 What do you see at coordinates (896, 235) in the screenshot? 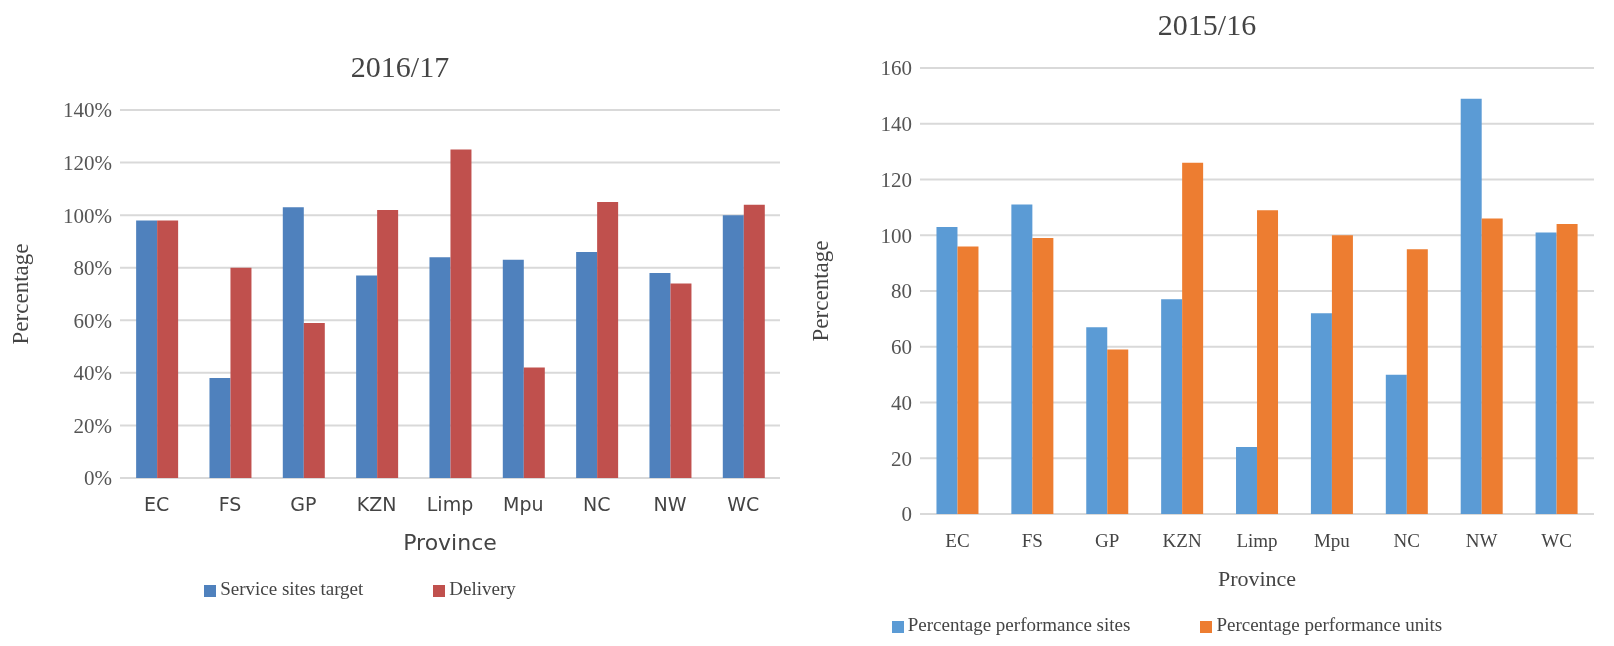
I see `y-tick-label: 100` at bounding box center [896, 235].